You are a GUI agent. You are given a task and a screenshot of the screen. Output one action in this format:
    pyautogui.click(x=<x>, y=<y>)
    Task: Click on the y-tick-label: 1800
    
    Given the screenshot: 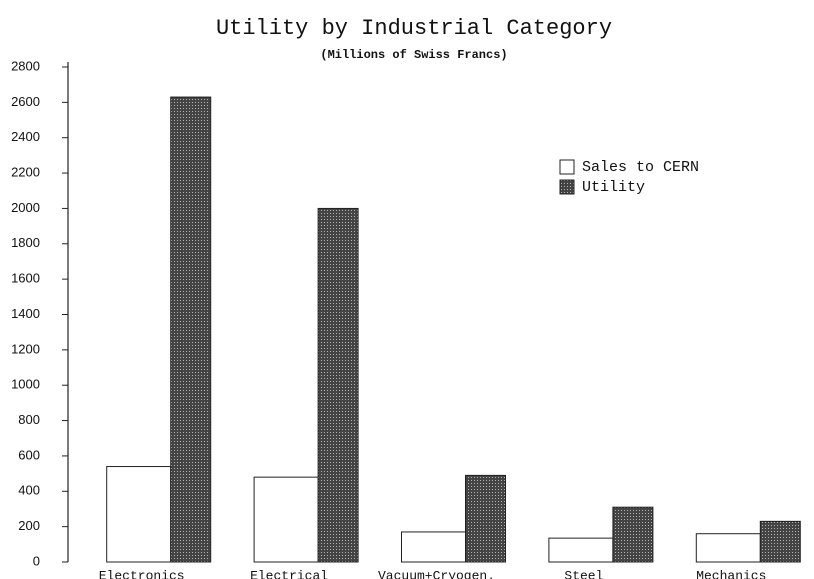 What is the action you would take?
    pyautogui.click(x=25, y=242)
    